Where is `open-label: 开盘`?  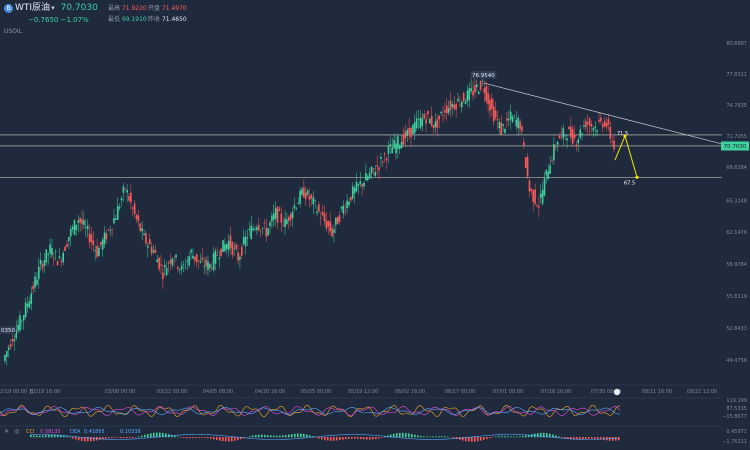 open-label: 开盘 is located at coordinates (154, 8).